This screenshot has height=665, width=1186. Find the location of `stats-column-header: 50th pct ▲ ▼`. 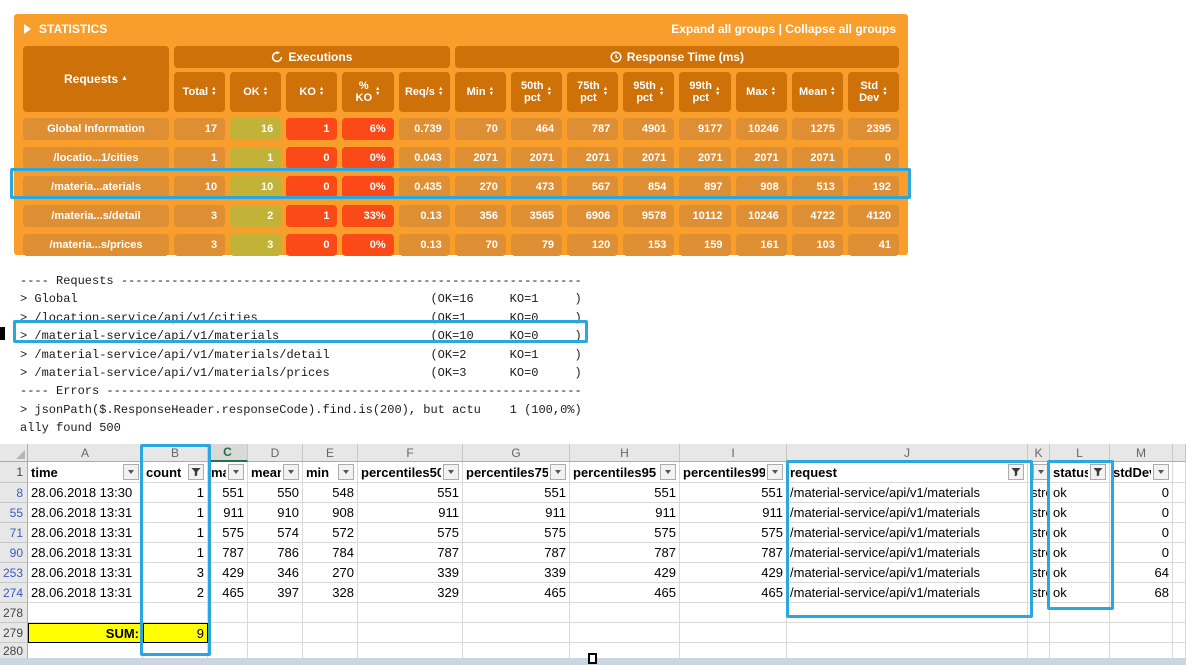

stats-column-header: 50th pct ▲ ▼ is located at coordinates (536, 92).